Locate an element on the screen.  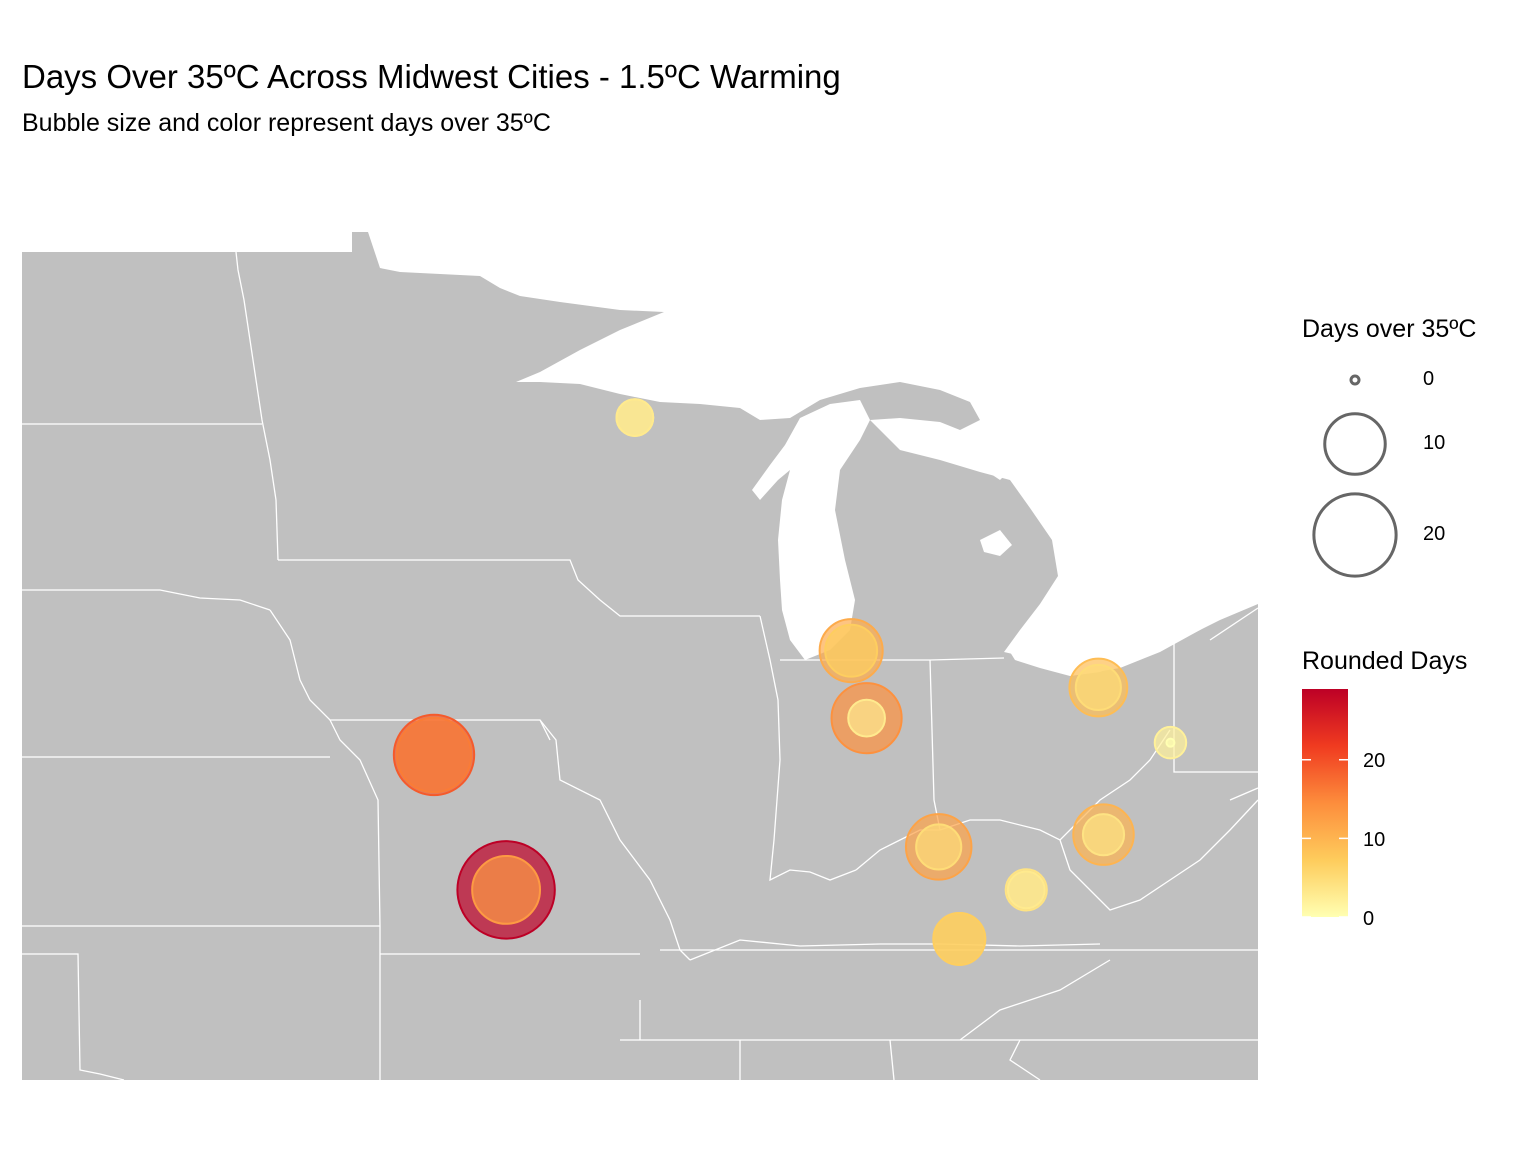
great-lakes is located at coordinates (1005, 538).